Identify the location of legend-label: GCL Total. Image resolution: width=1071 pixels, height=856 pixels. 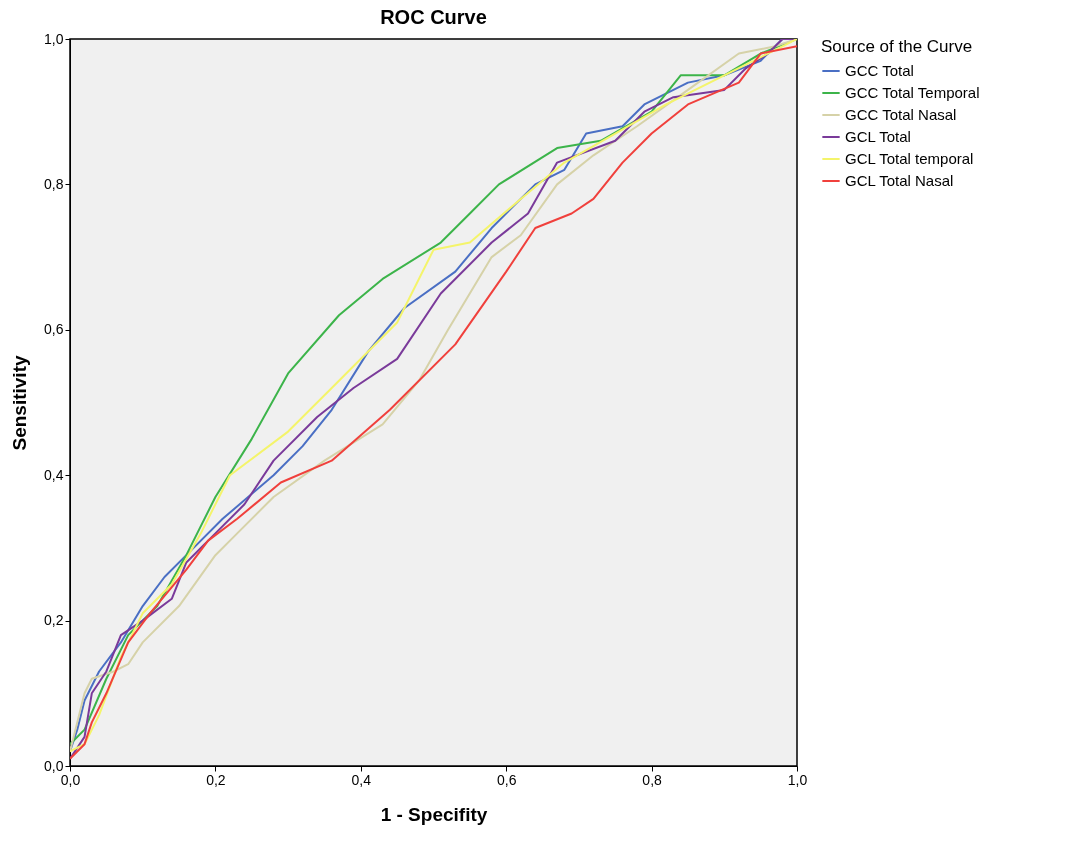
(878, 136).